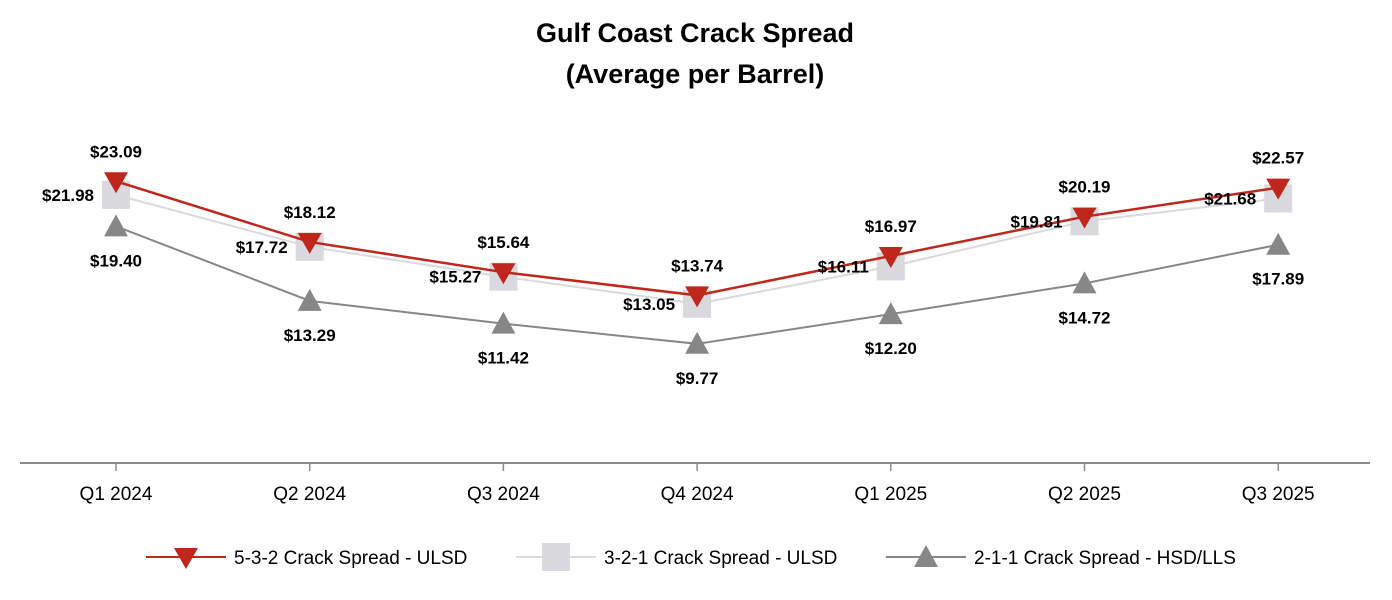 Image resolution: width=1392 pixels, height=600 pixels. I want to click on x-tick-label: Q4 2024, so click(697, 494).